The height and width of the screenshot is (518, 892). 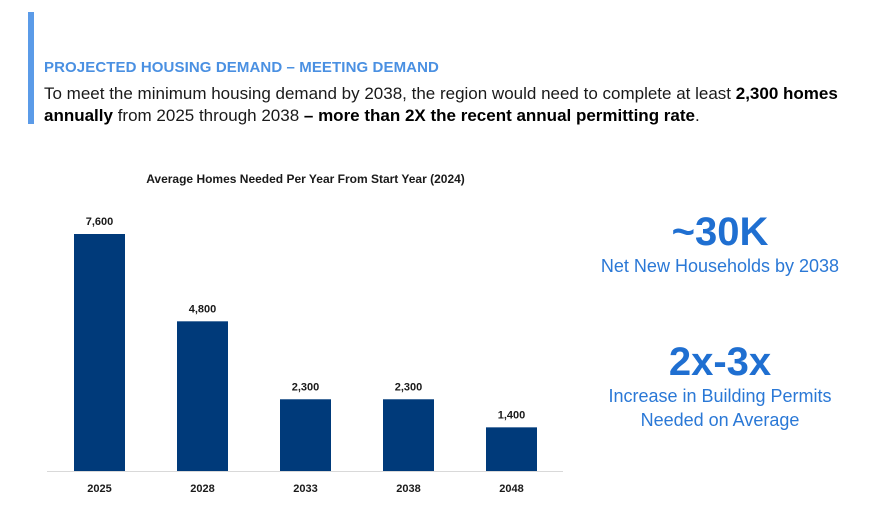 What do you see at coordinates (202, 489) in the screenshot?
I see `x-tick-2028: 2028` at bounding box center [202, 489].